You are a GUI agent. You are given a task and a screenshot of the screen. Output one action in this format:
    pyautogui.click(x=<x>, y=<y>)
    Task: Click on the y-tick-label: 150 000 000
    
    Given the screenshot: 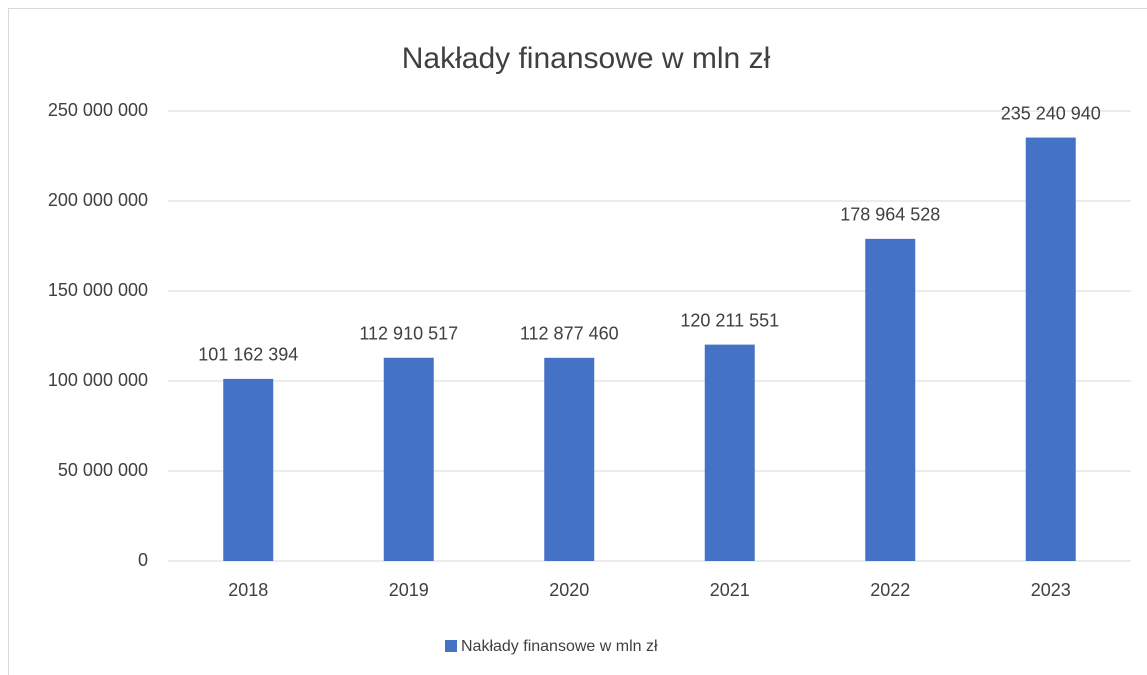 What is the action you would take?
    pyautogui.click(x=98, y=290)
    